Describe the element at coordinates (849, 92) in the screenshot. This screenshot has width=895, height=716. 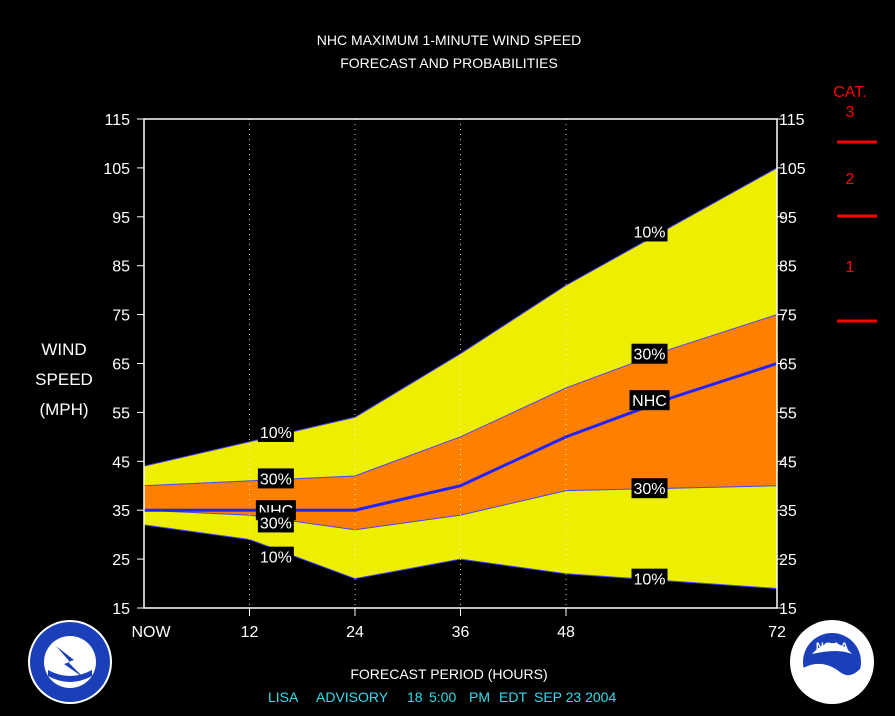
I see `category-title: CAT.` at that location.